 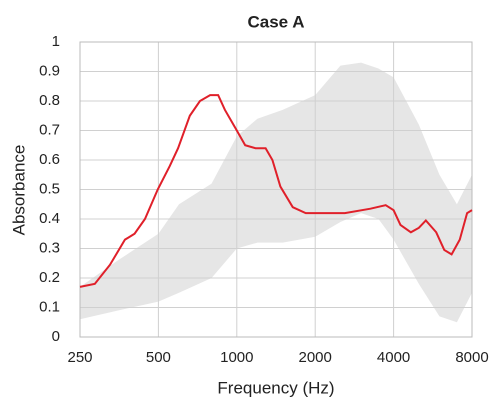 What do you see at coordinates (471, 357) in the screenshot?
I see `x-tick-label: 8000` at bounding box center [471, 357].